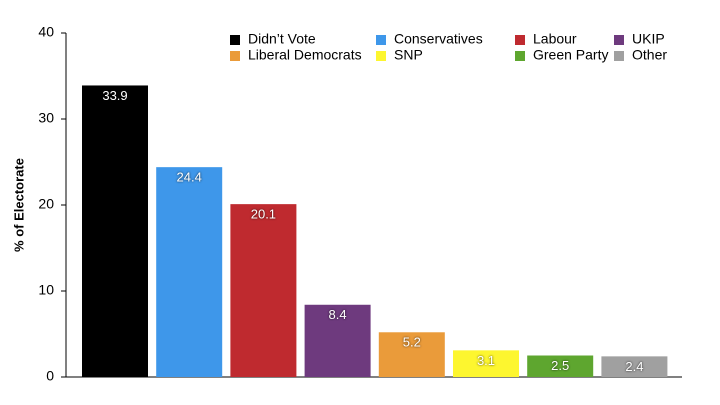 The width and height of the screenshot is (720, 405). Describe the element at coordinates (46, 32) in the screenshot. I see `y-tick-label: 40` at that location.